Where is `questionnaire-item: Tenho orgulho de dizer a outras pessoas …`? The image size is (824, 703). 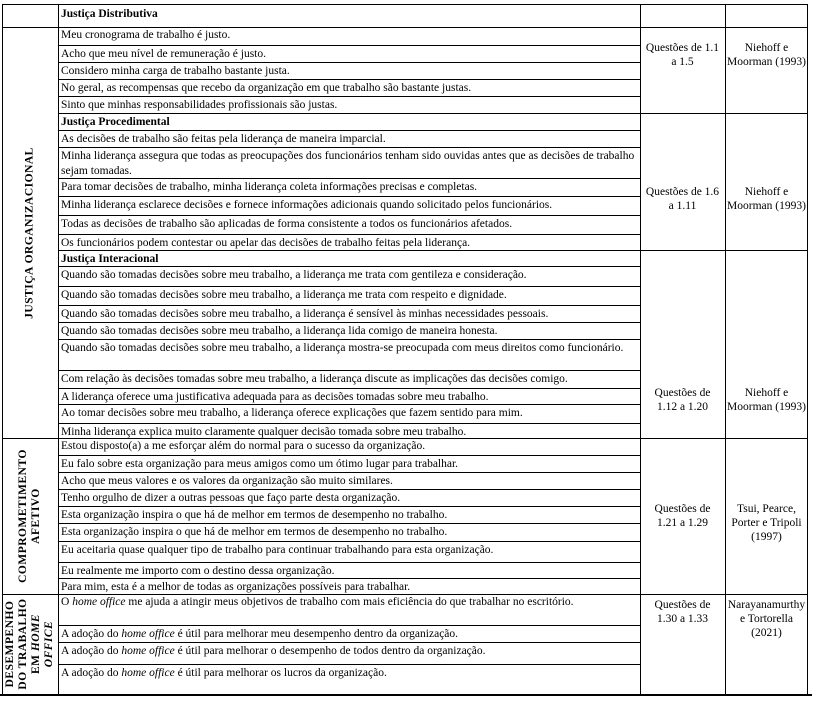
questionnaire-item: Tenho orgulho de dizer a outras pessoas … is located at coordinates (349, 497).